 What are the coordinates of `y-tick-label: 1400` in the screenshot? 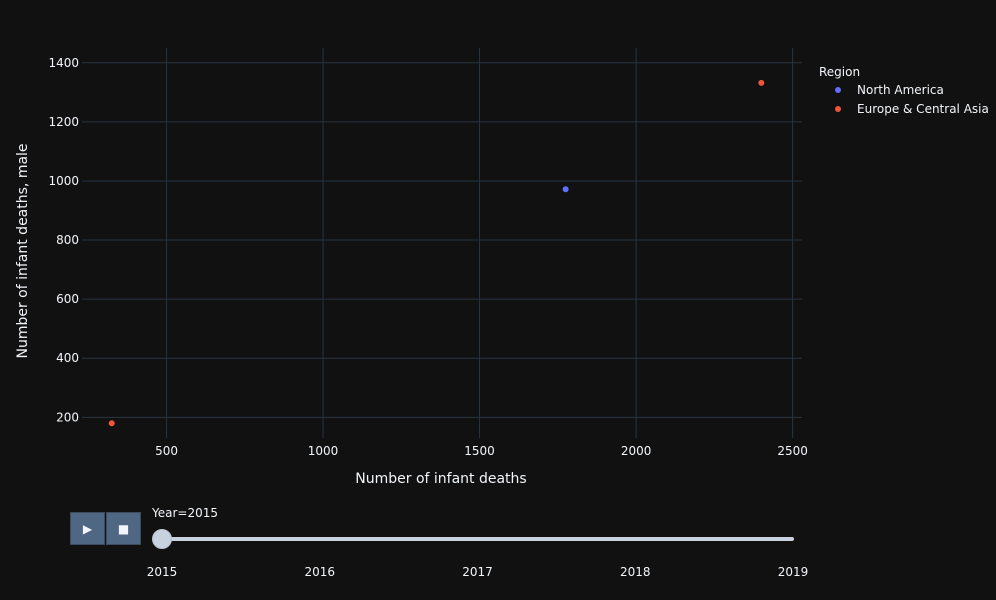 It's located at (63, 63).